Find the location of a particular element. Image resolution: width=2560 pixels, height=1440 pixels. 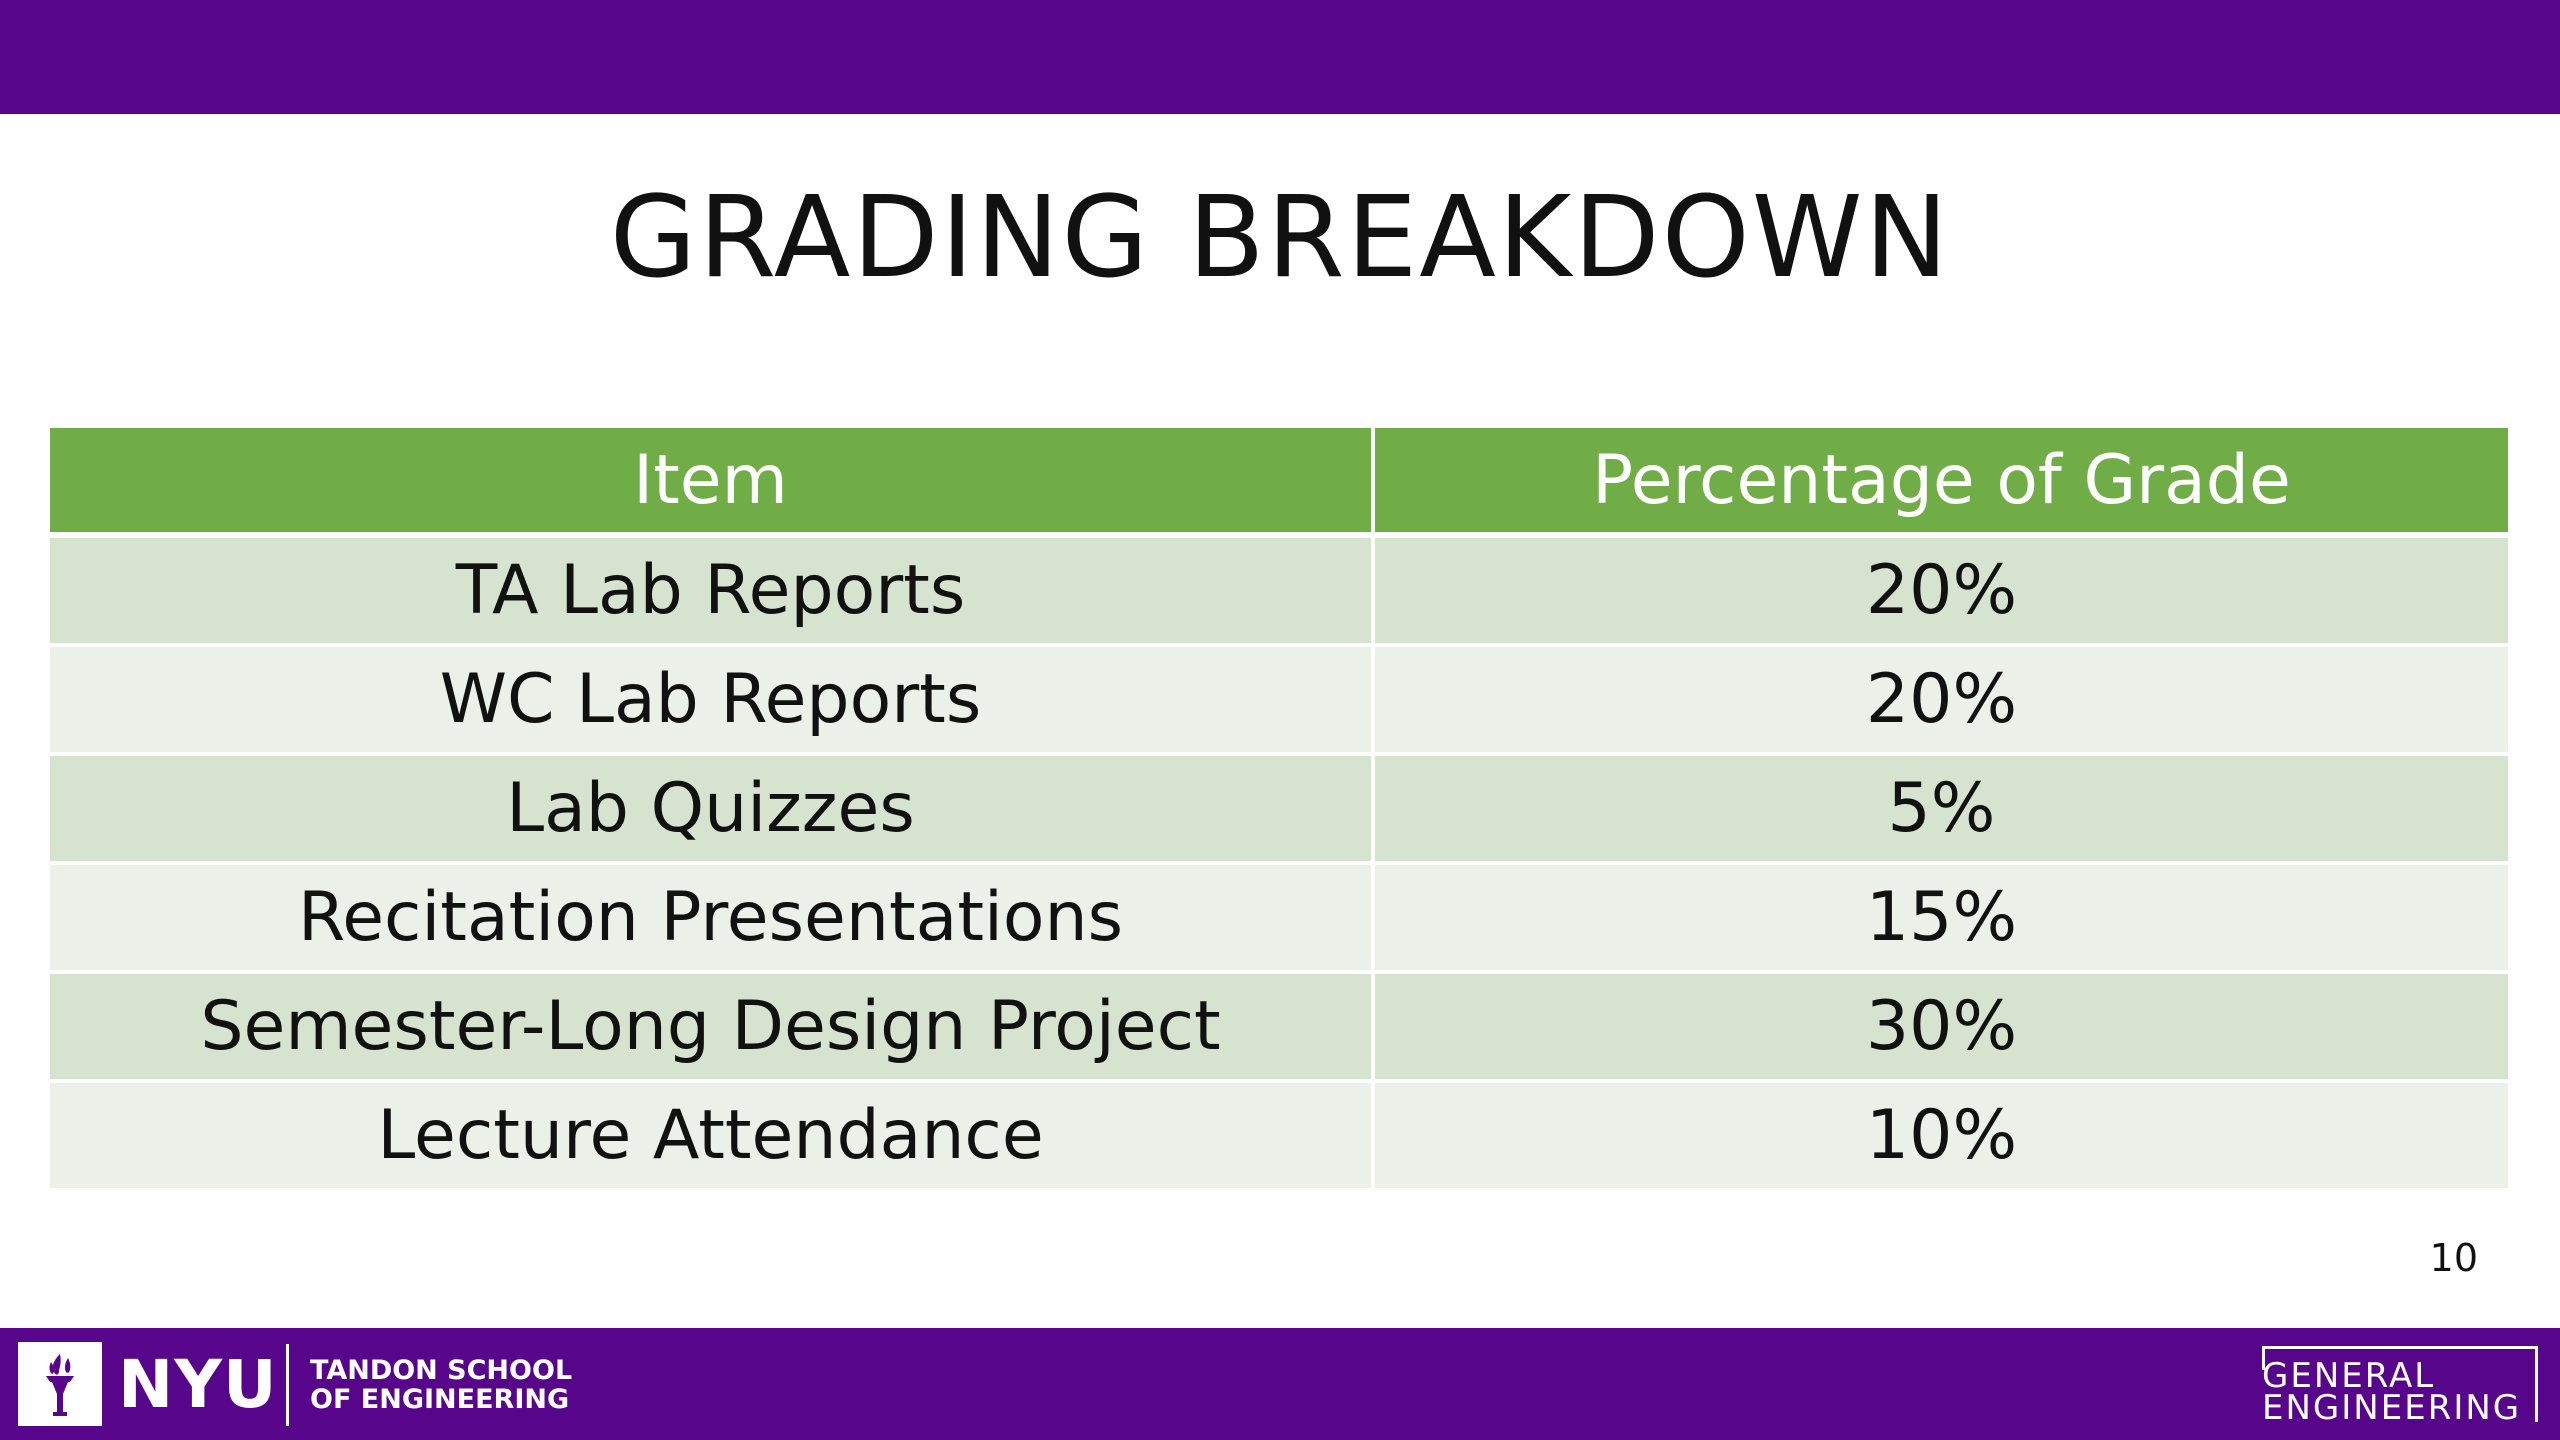

table-row: Recitation Presentations 15% is located at coordinates (1279, 918).